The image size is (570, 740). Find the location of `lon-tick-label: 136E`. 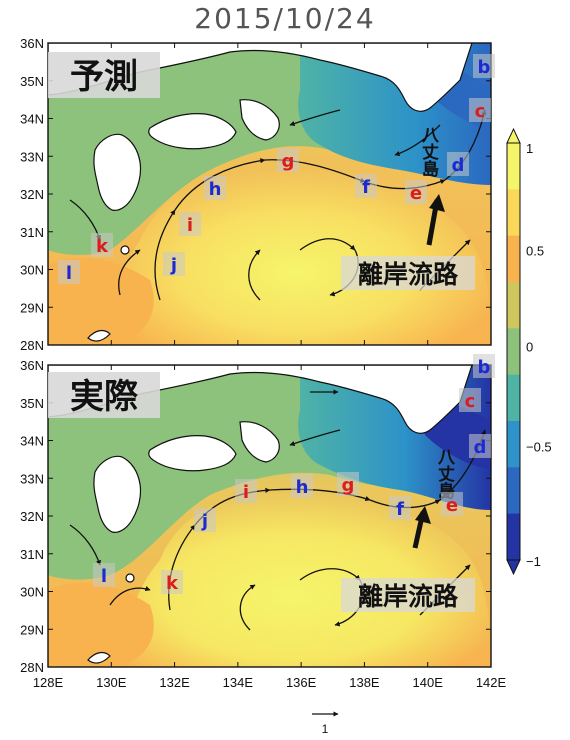

lon-tick-label: 136E is located at coordinates (301, 682).